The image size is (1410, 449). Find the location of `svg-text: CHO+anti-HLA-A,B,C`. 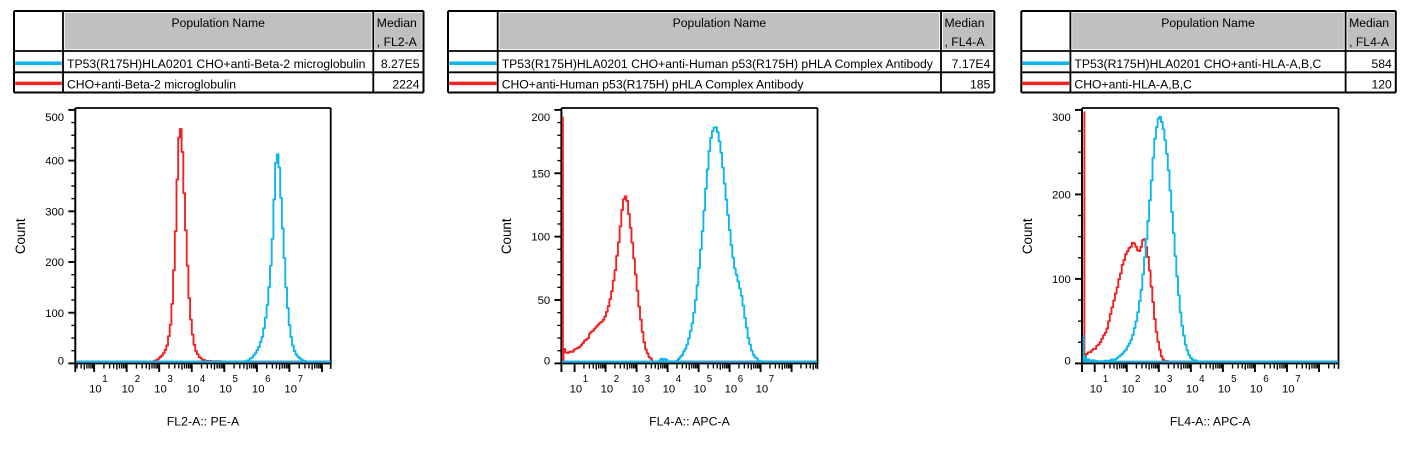

svg-text: CHO+anti-HLA-A,B,C is located at coordinates (1133, 85).